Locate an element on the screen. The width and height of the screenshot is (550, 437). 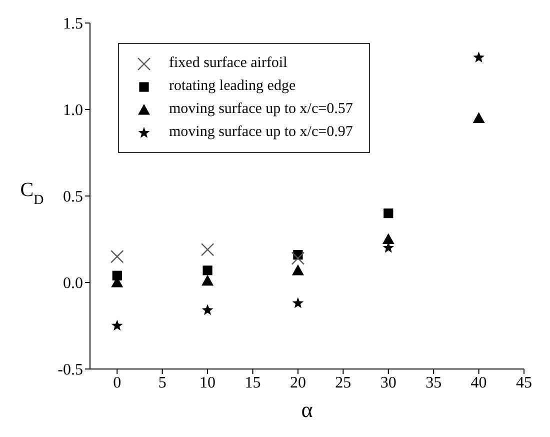
legend-label: moving surface up to x/c=0.97 is located at coordinates (261, 132).